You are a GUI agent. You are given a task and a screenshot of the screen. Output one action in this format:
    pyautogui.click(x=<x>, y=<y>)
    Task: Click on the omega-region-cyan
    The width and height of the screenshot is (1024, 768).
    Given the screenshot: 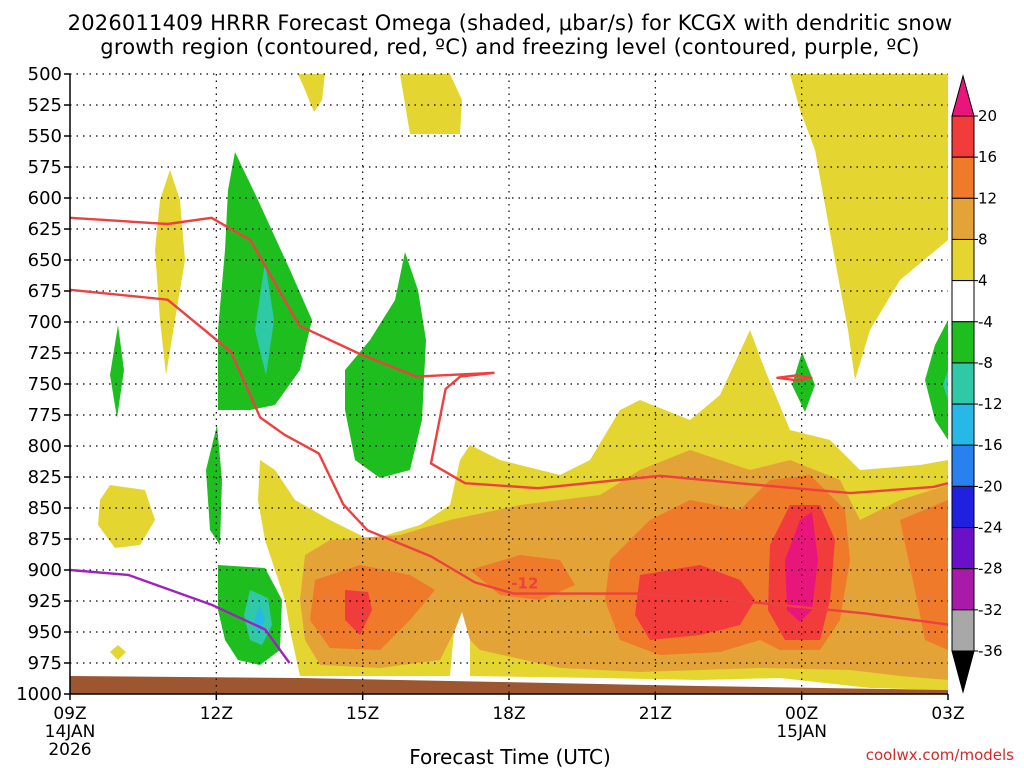 What is the action you would take?
    pyautogui.click(x=259, y=620)
    